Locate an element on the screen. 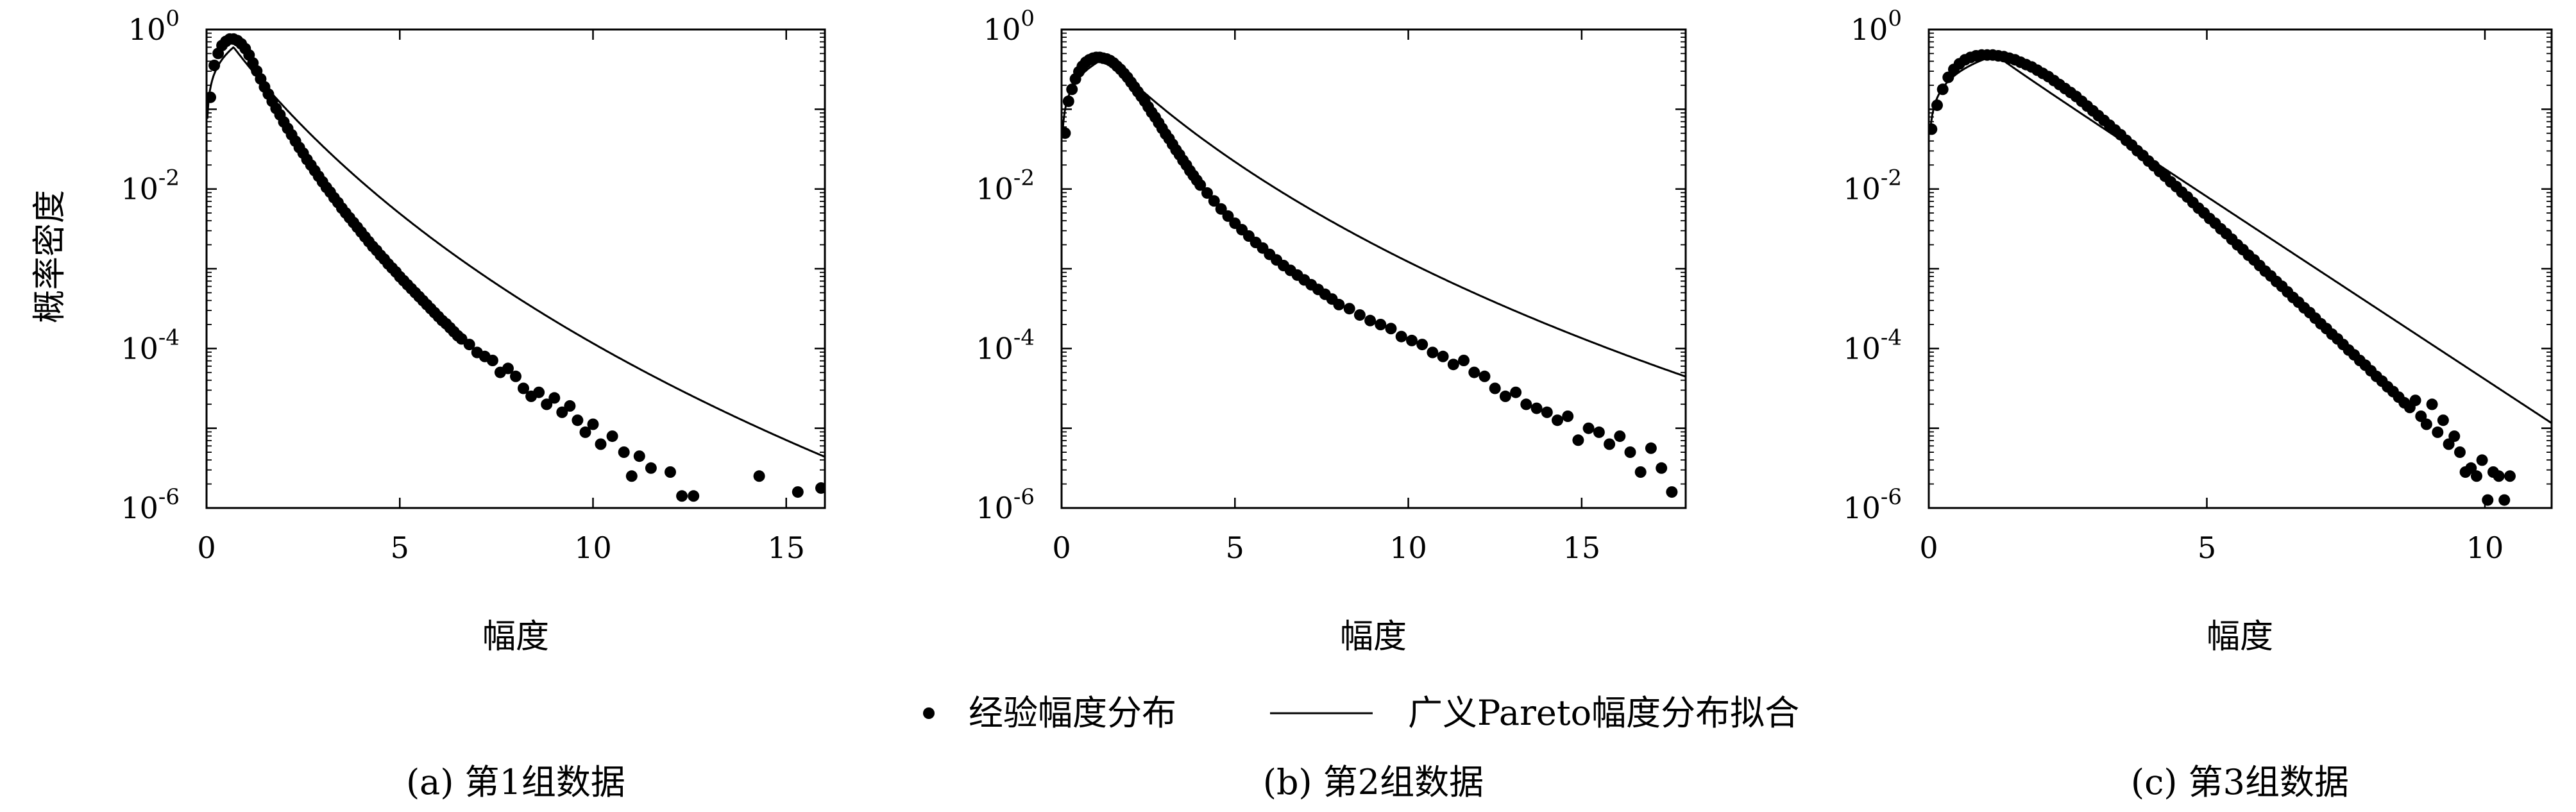 This screenshot has width=2576, height=812. x-tick-label: 15 is located at coordinates (786, 547).